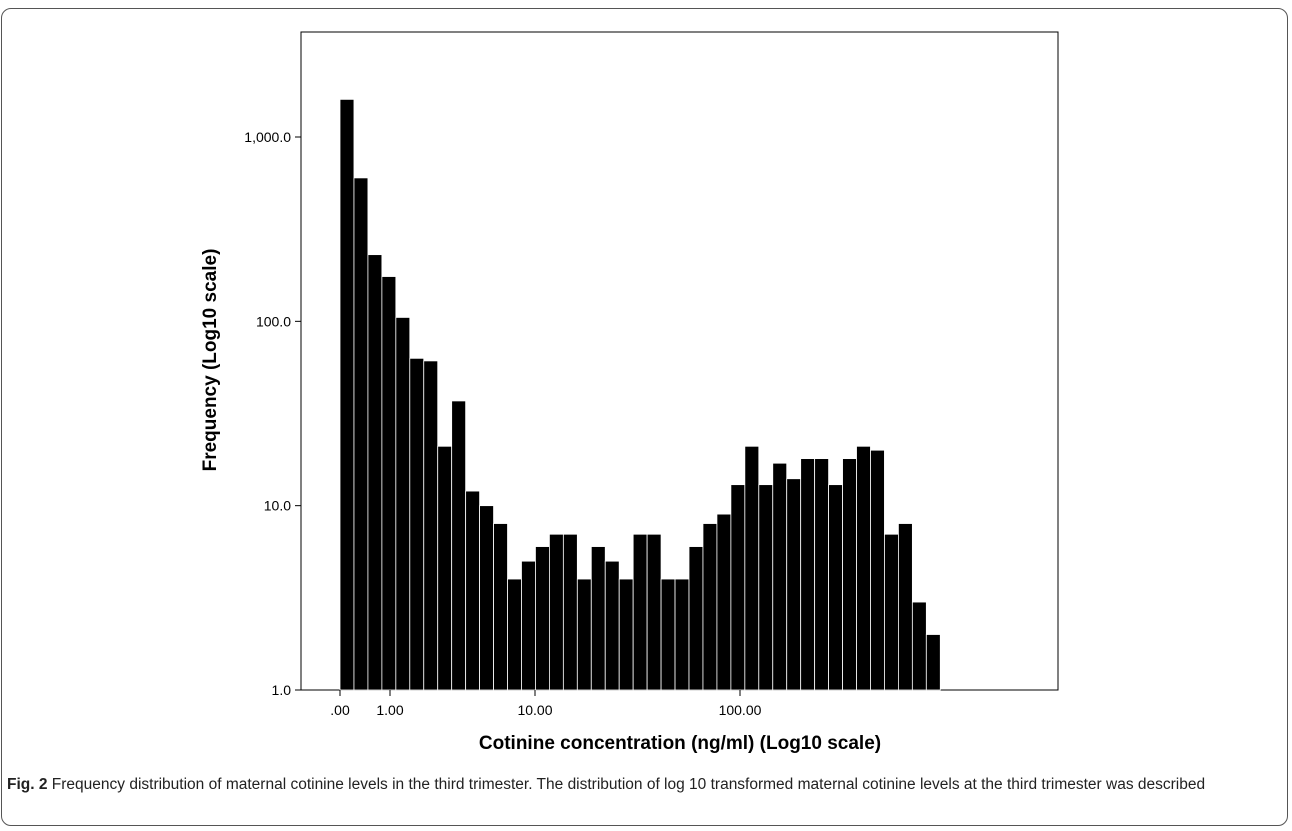 This screenshot has width=1292, height=831. Describe the element at coordinates (267, 137) in the screenshot. I see `y-tick-label: 1,000.0` at that location.